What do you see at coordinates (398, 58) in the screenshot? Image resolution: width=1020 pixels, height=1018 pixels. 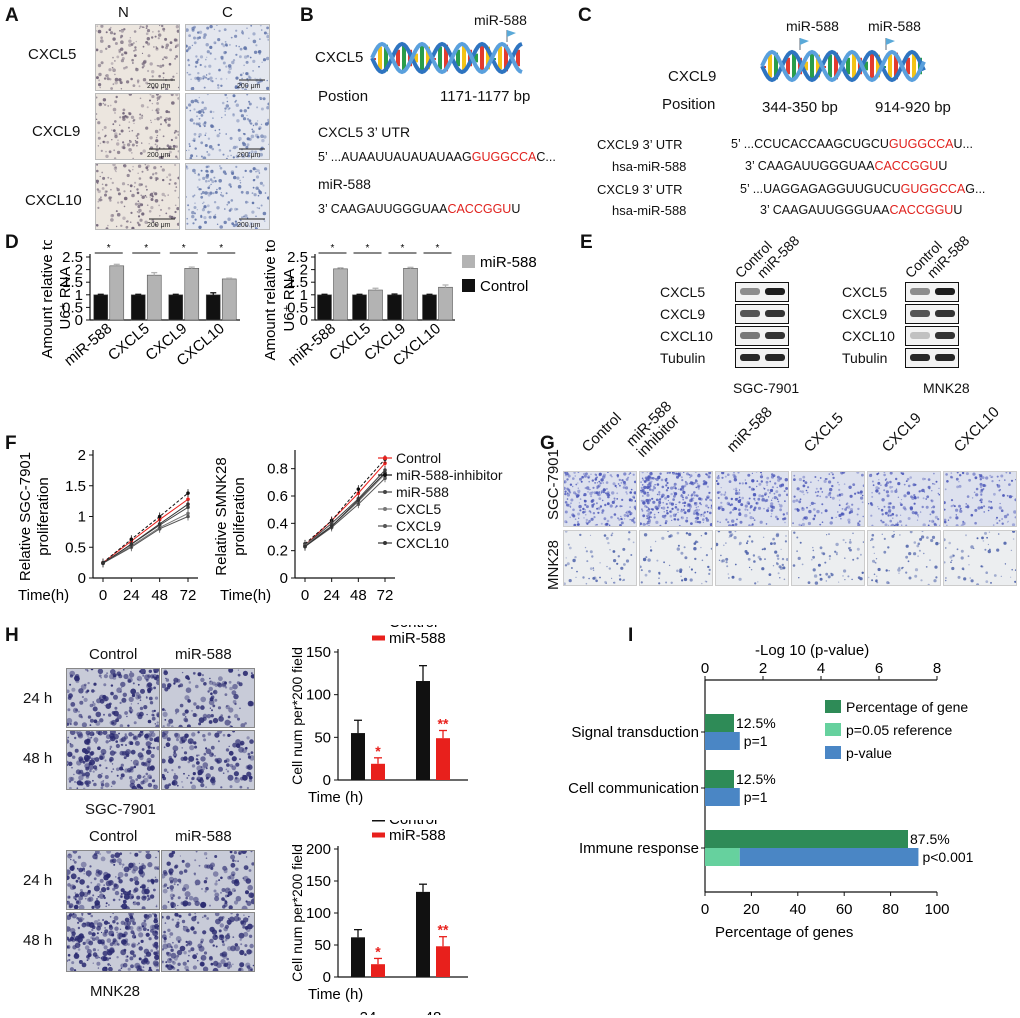 I see `helix-base-pair` at bounding box center [398, 58].